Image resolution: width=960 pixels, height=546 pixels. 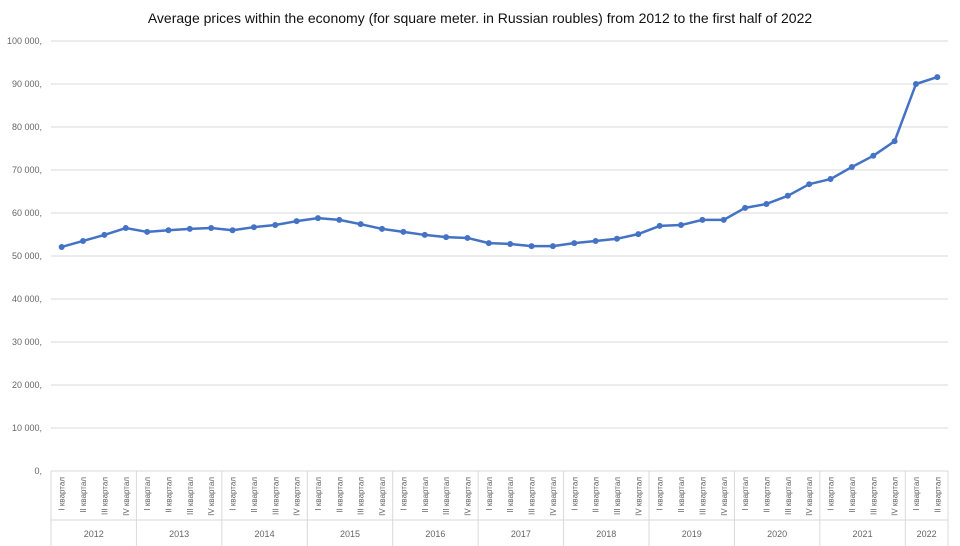 What do you see at coordinates (350, 534) in the screenshot?
I see `year-label: 2015` at bounding box center [350, 534].